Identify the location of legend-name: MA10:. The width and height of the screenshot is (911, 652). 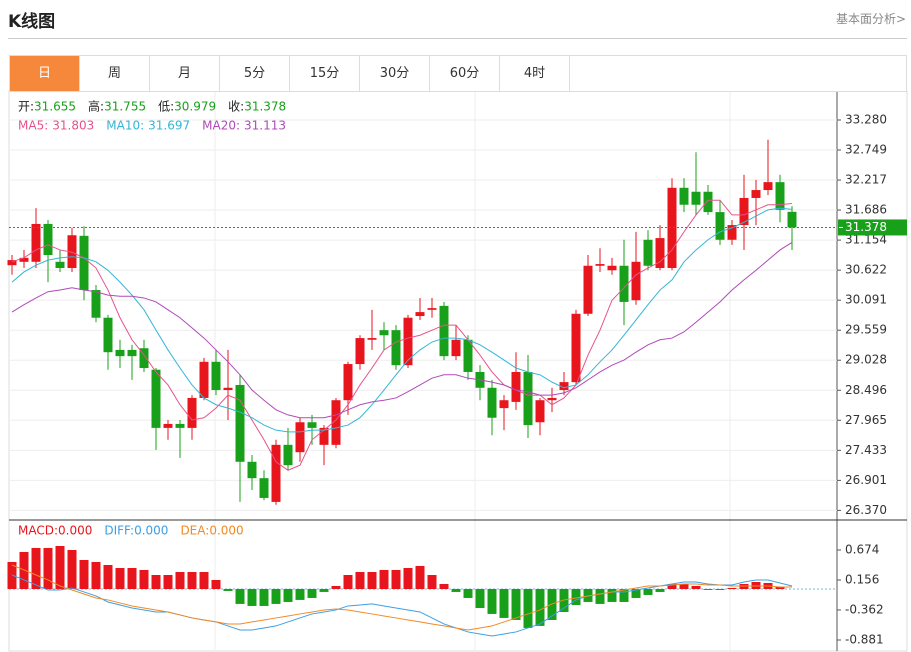
(125, 126).